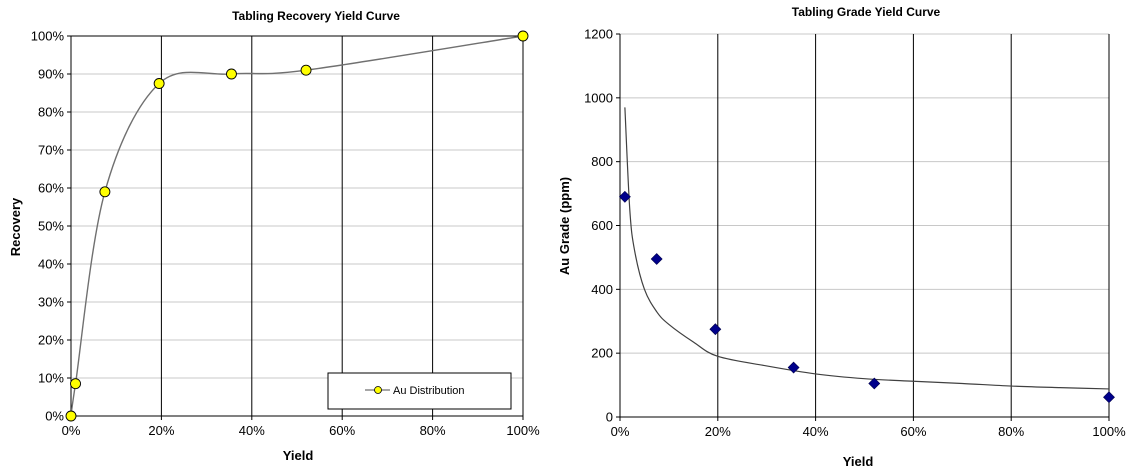 This screenshot has height=471, width=1130. Describe the element at coordinates (51, 226) in the screenshot. I see `y-tick-label: 50%` at that location.